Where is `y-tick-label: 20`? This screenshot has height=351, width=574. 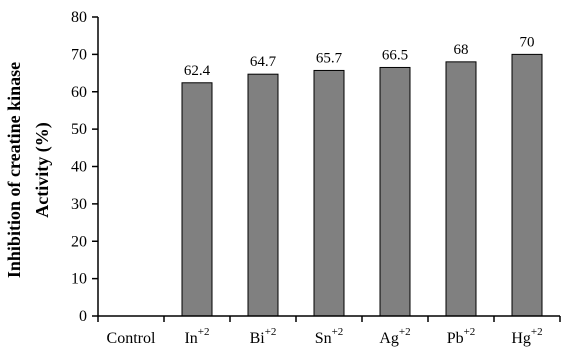
y-tick-label: 20 is located at coordinates (79, 241).